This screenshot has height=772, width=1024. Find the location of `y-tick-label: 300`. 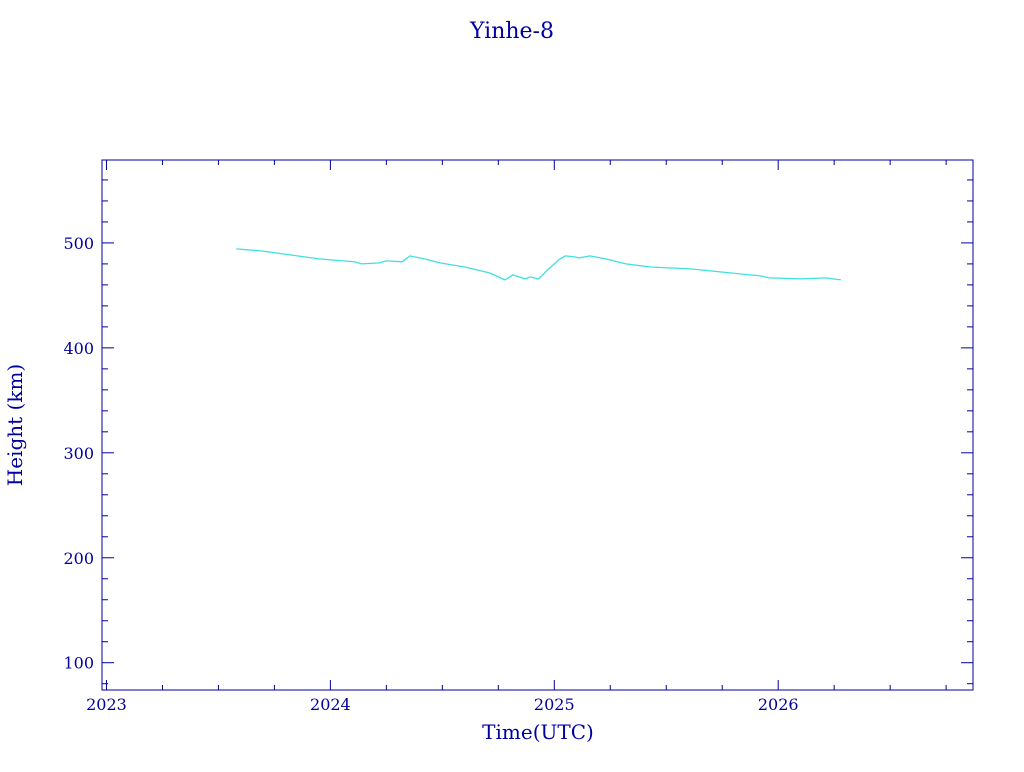

y-tick-label: 300 is located at coordinates (78, 453).